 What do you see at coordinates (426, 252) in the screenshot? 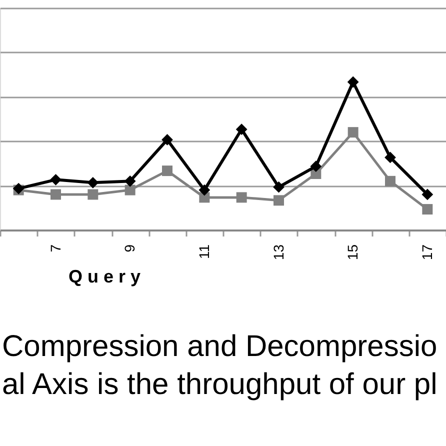
I see `x-tick-label: 17` at bounding box center [426, 252].